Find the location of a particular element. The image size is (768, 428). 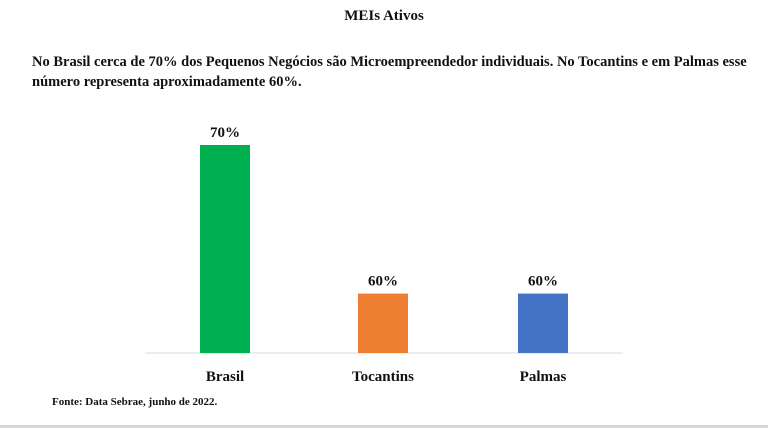

bar-palmas is located at coordinates (543, 323).